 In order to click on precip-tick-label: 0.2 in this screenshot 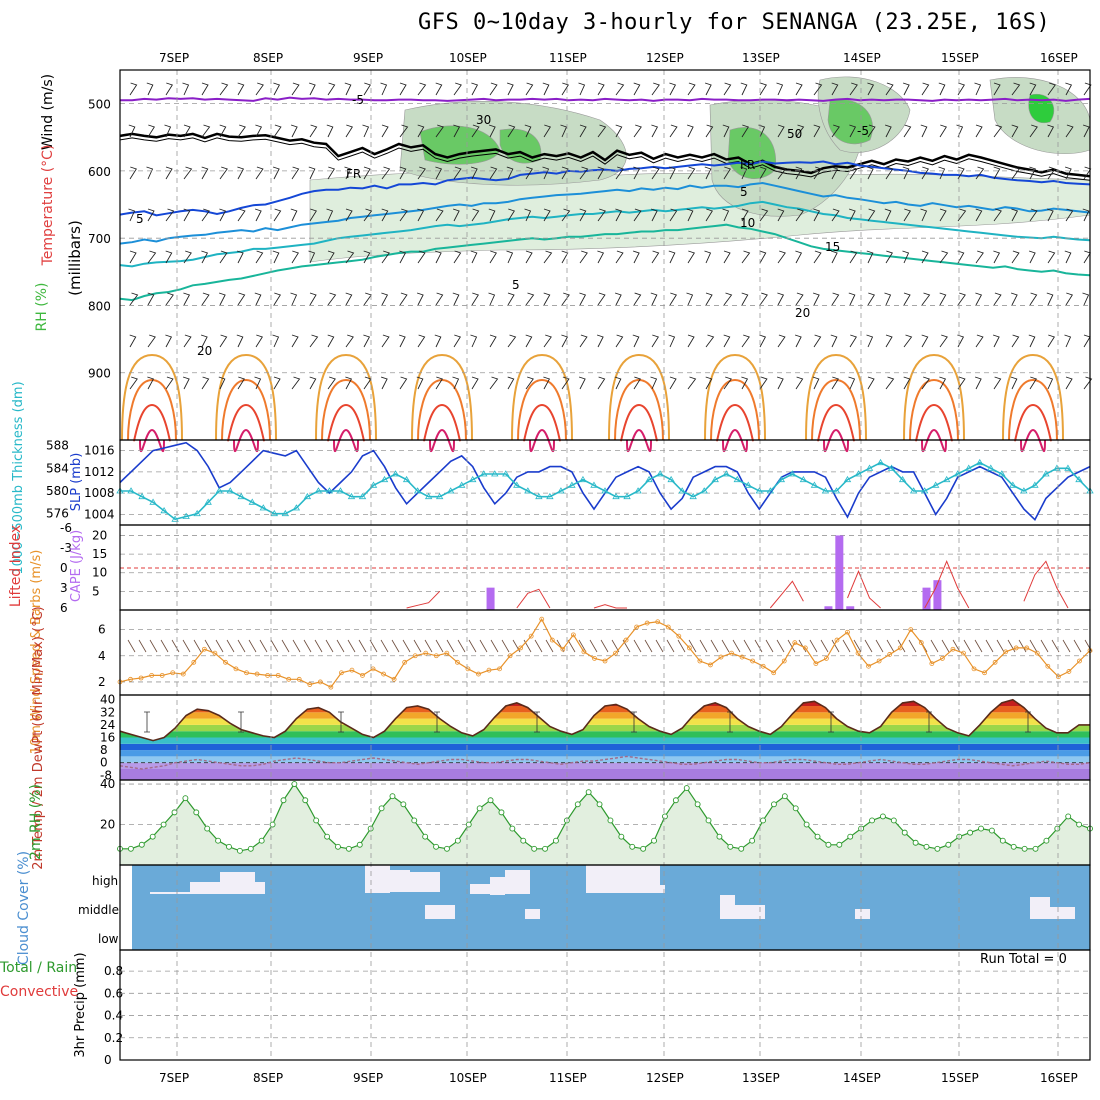, I will do `click(113, 1038)`.